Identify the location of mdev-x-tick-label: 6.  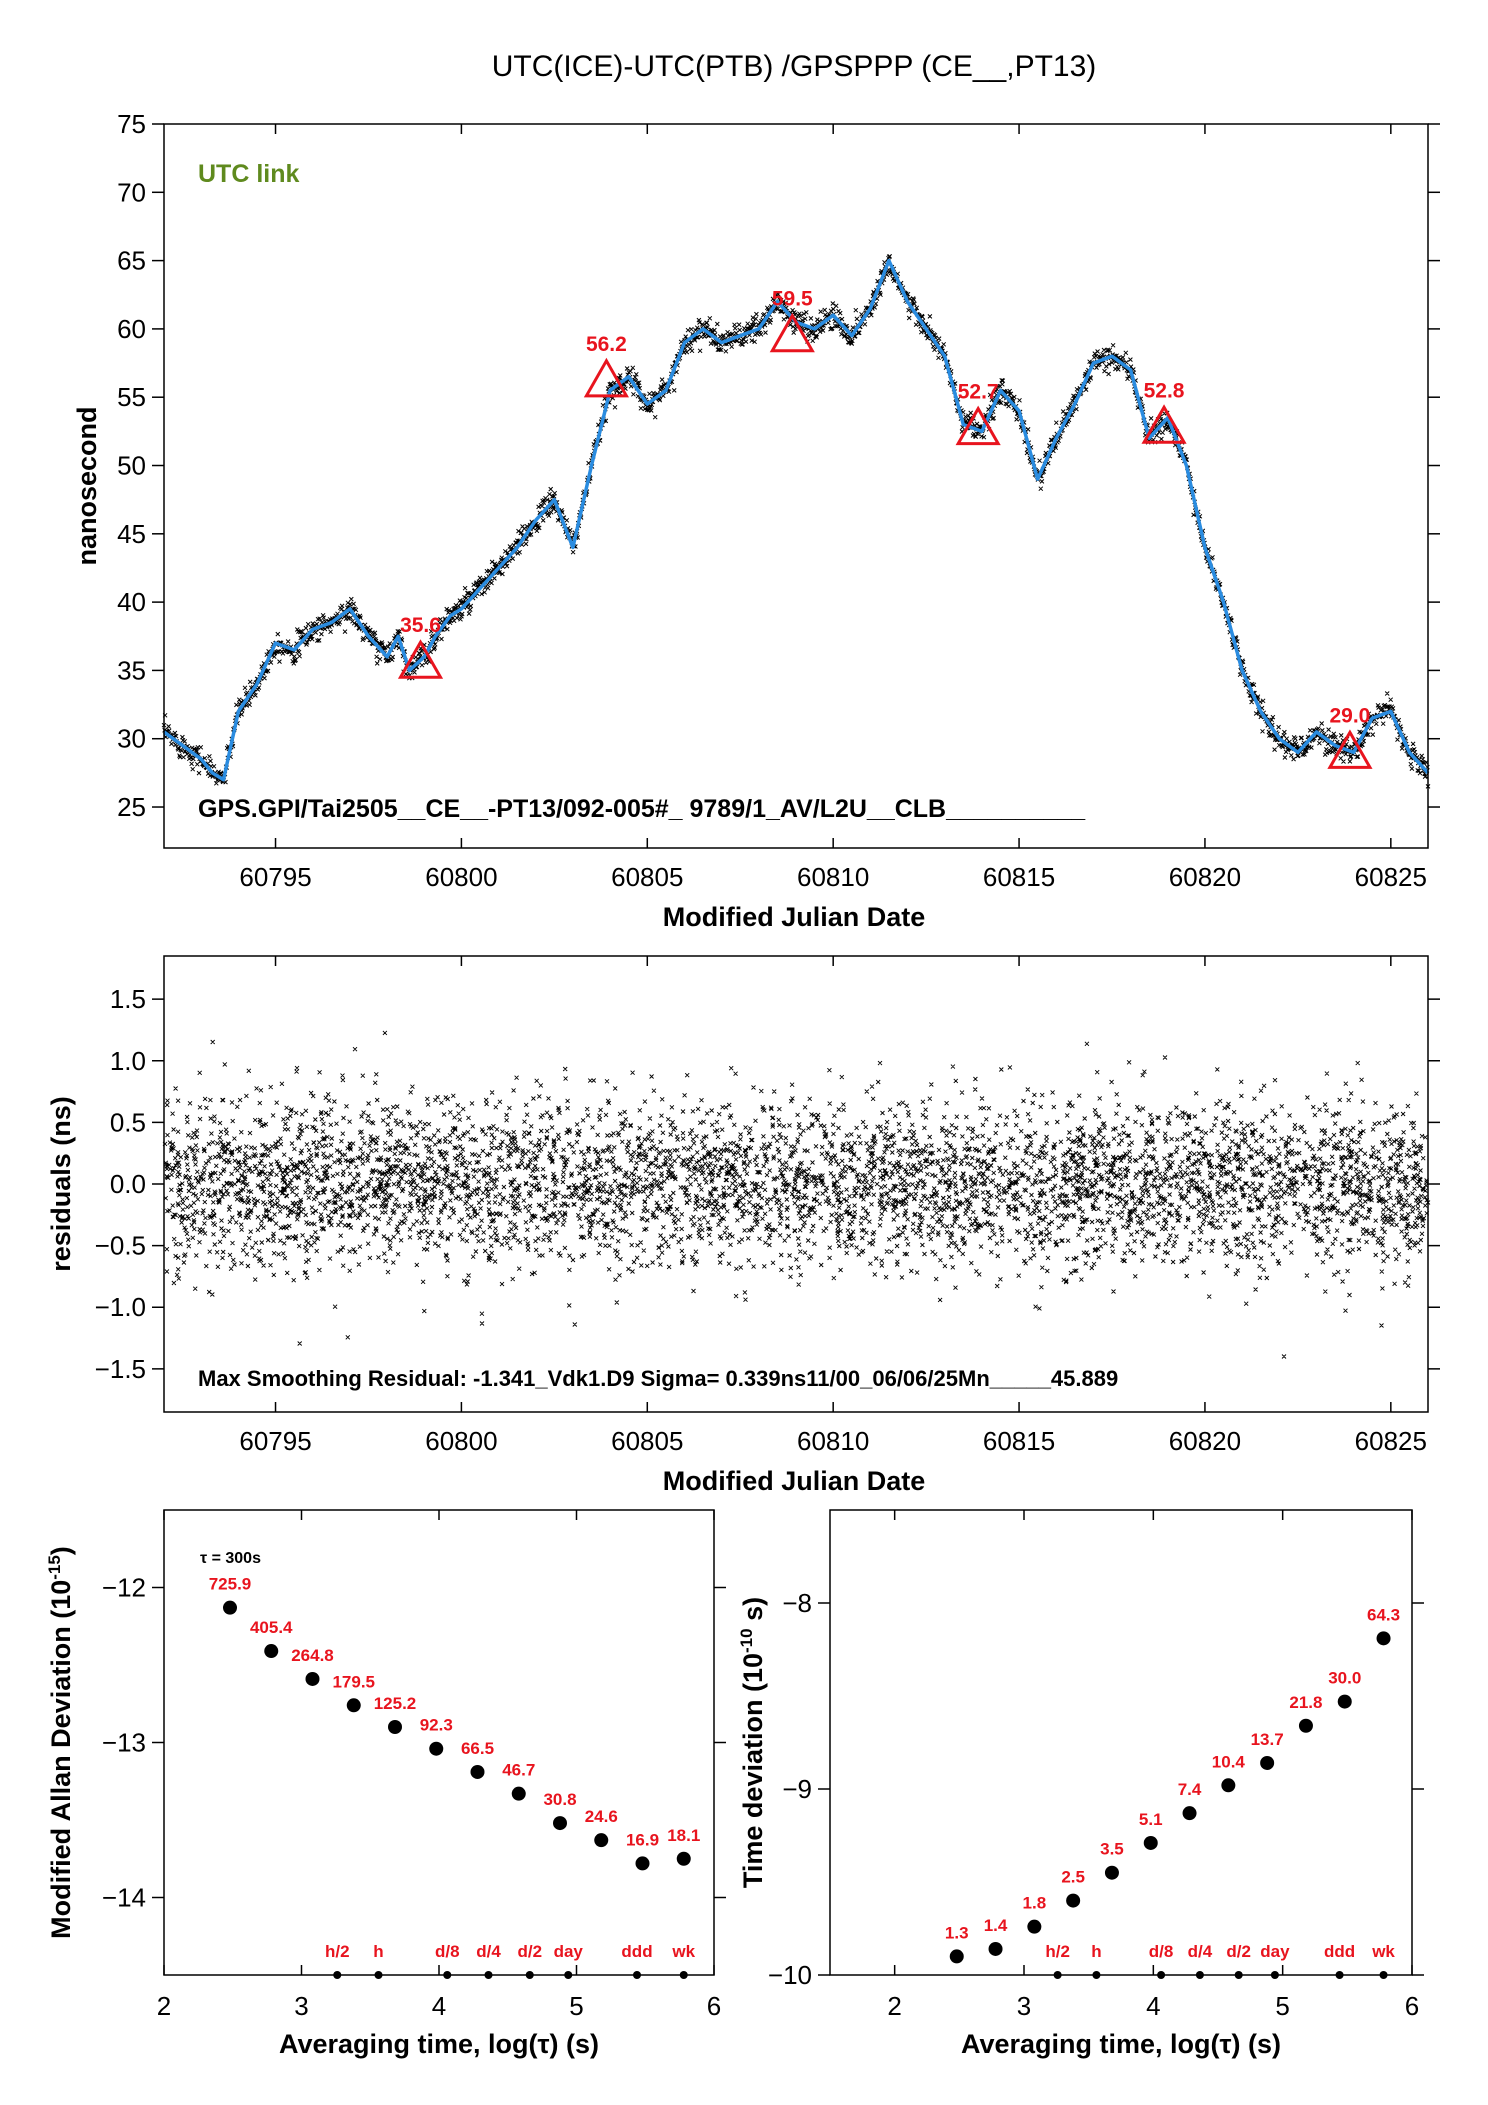
(714, 2006).